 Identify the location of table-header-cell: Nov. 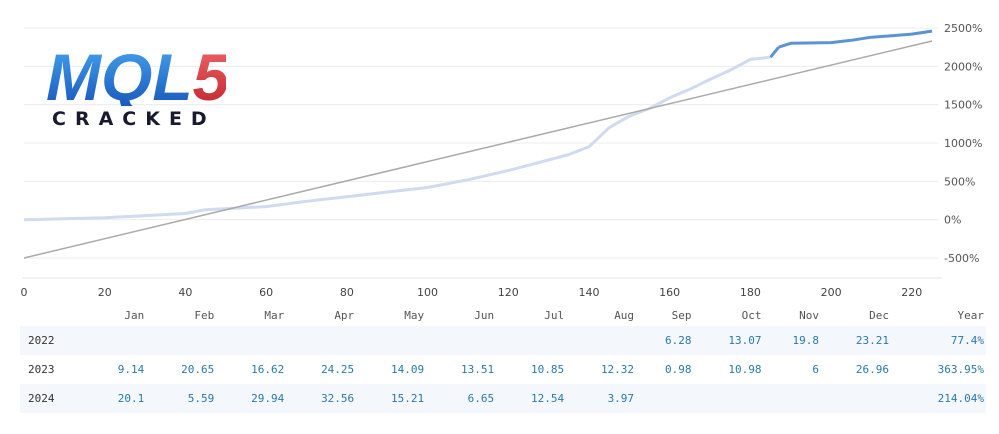
(809, 315).